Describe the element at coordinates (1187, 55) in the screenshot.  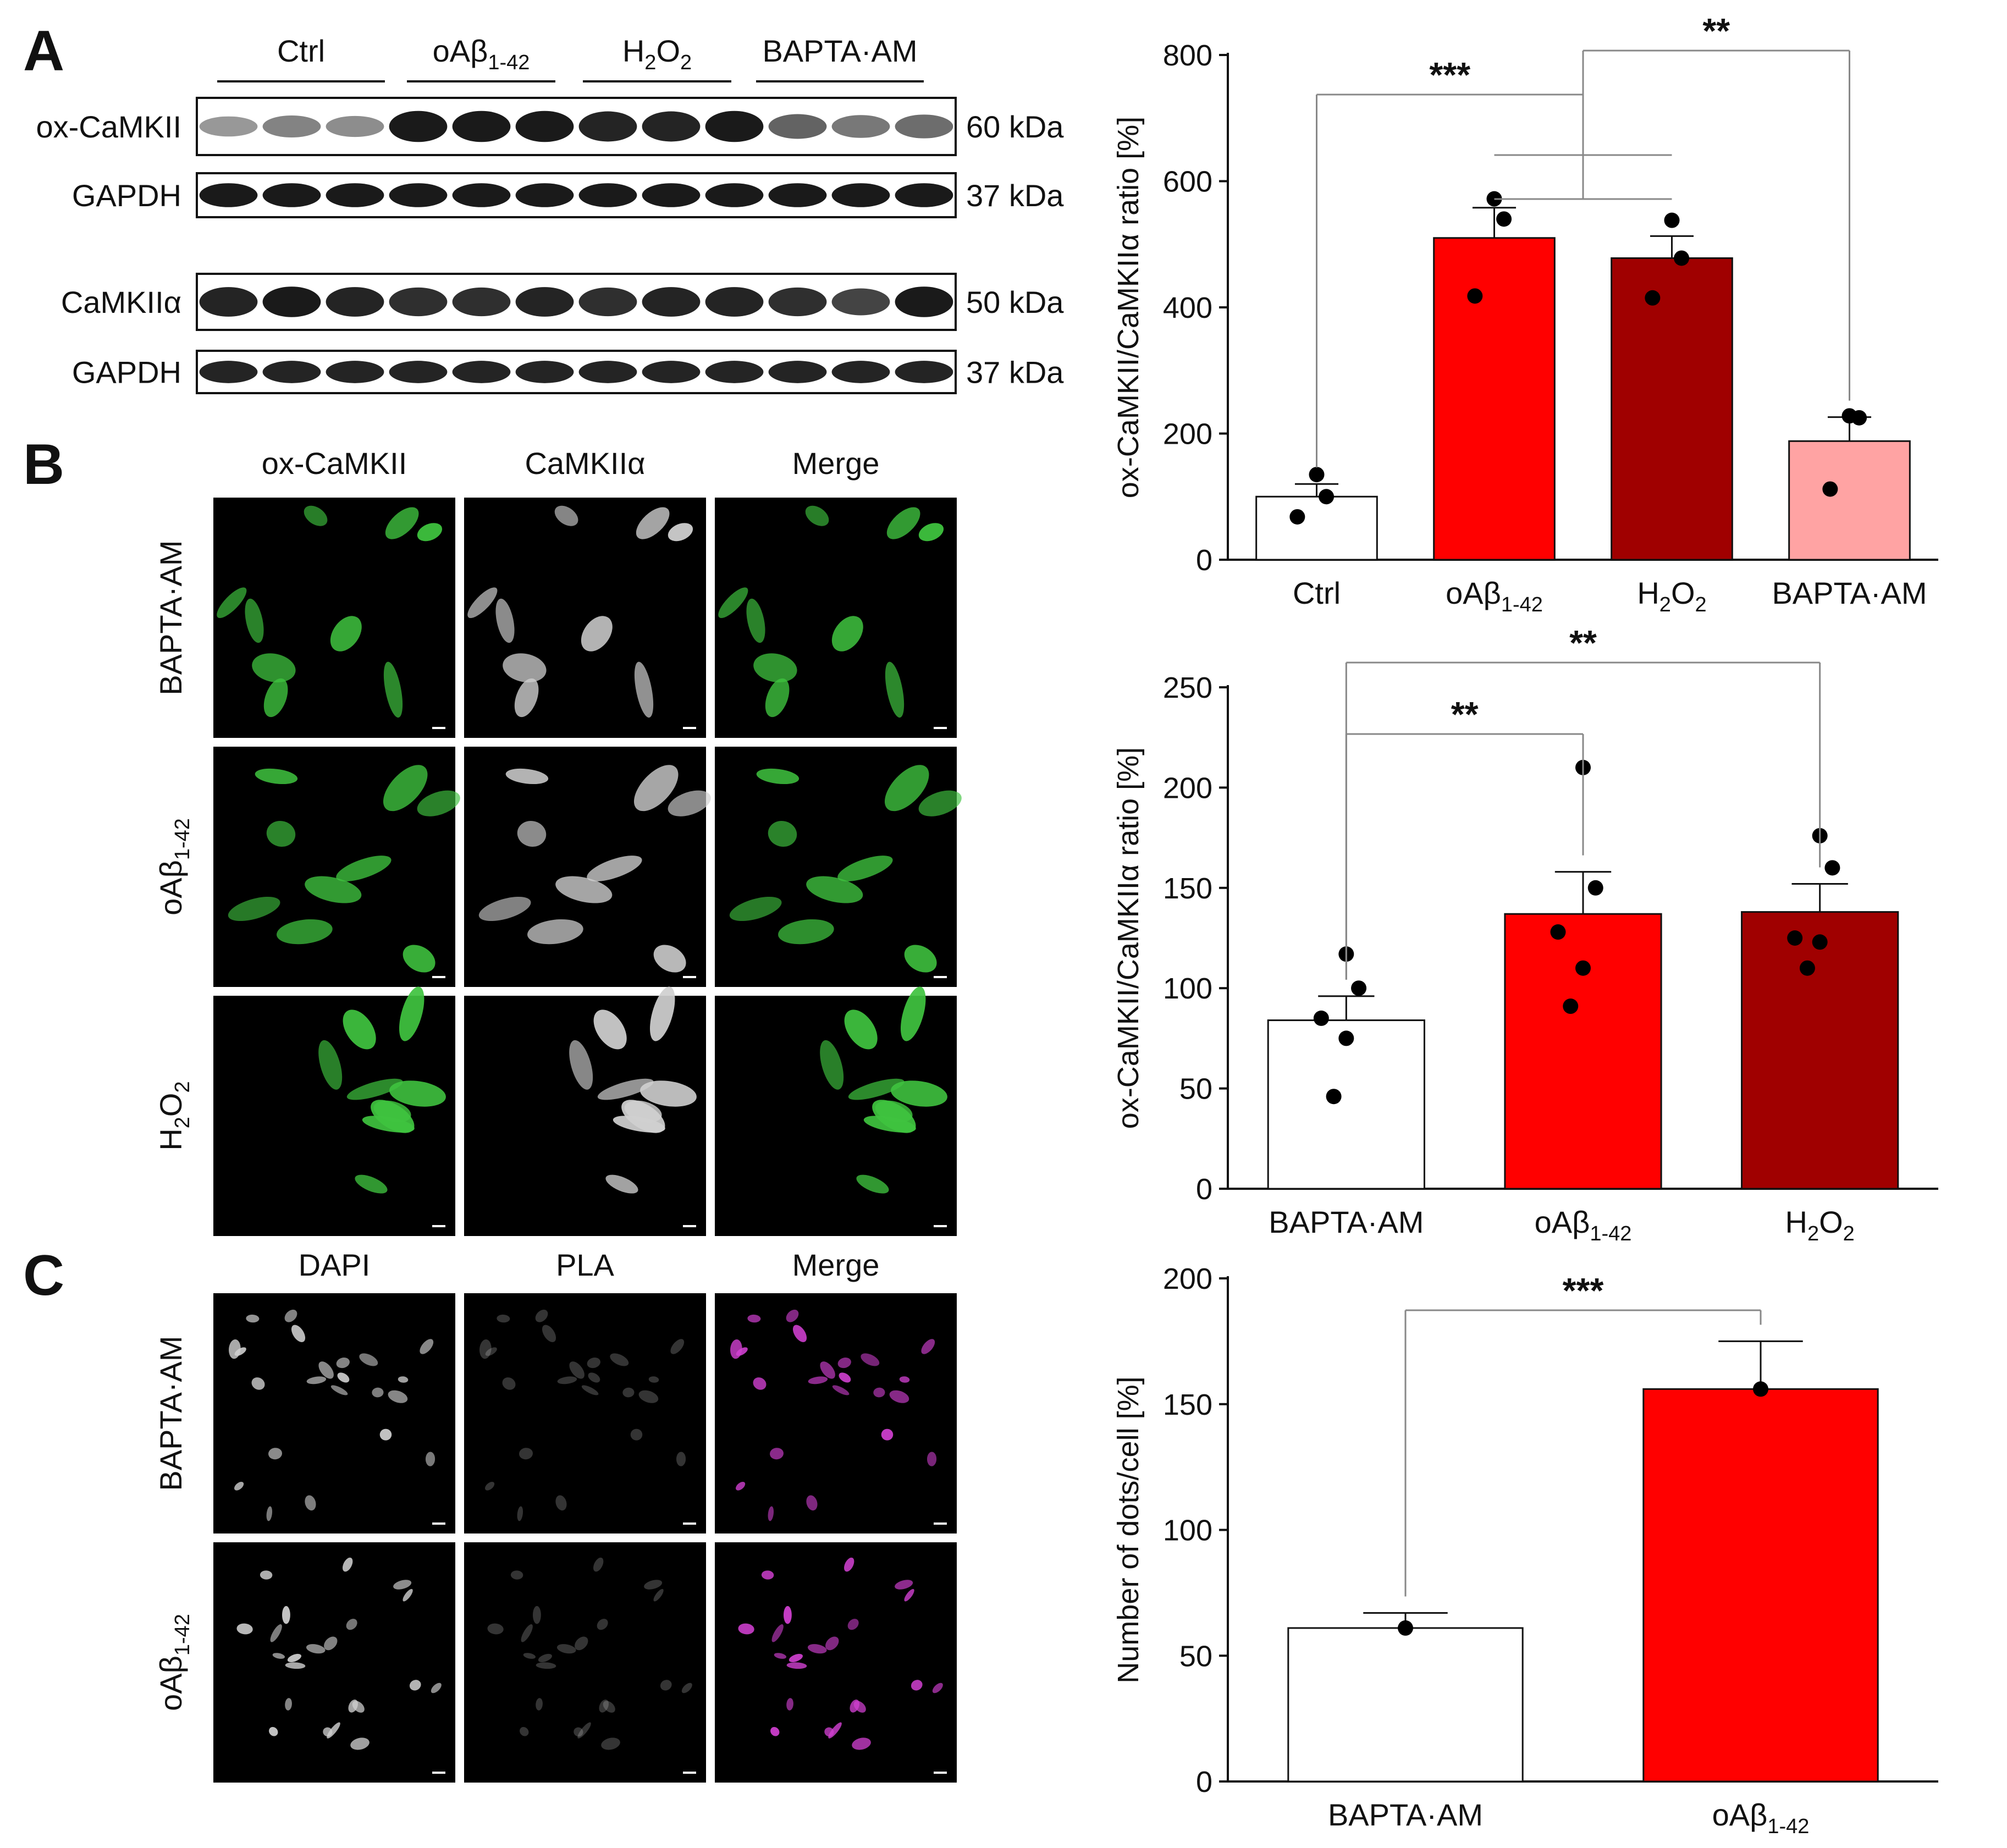
I see `y-tick-label: 800` at that location.